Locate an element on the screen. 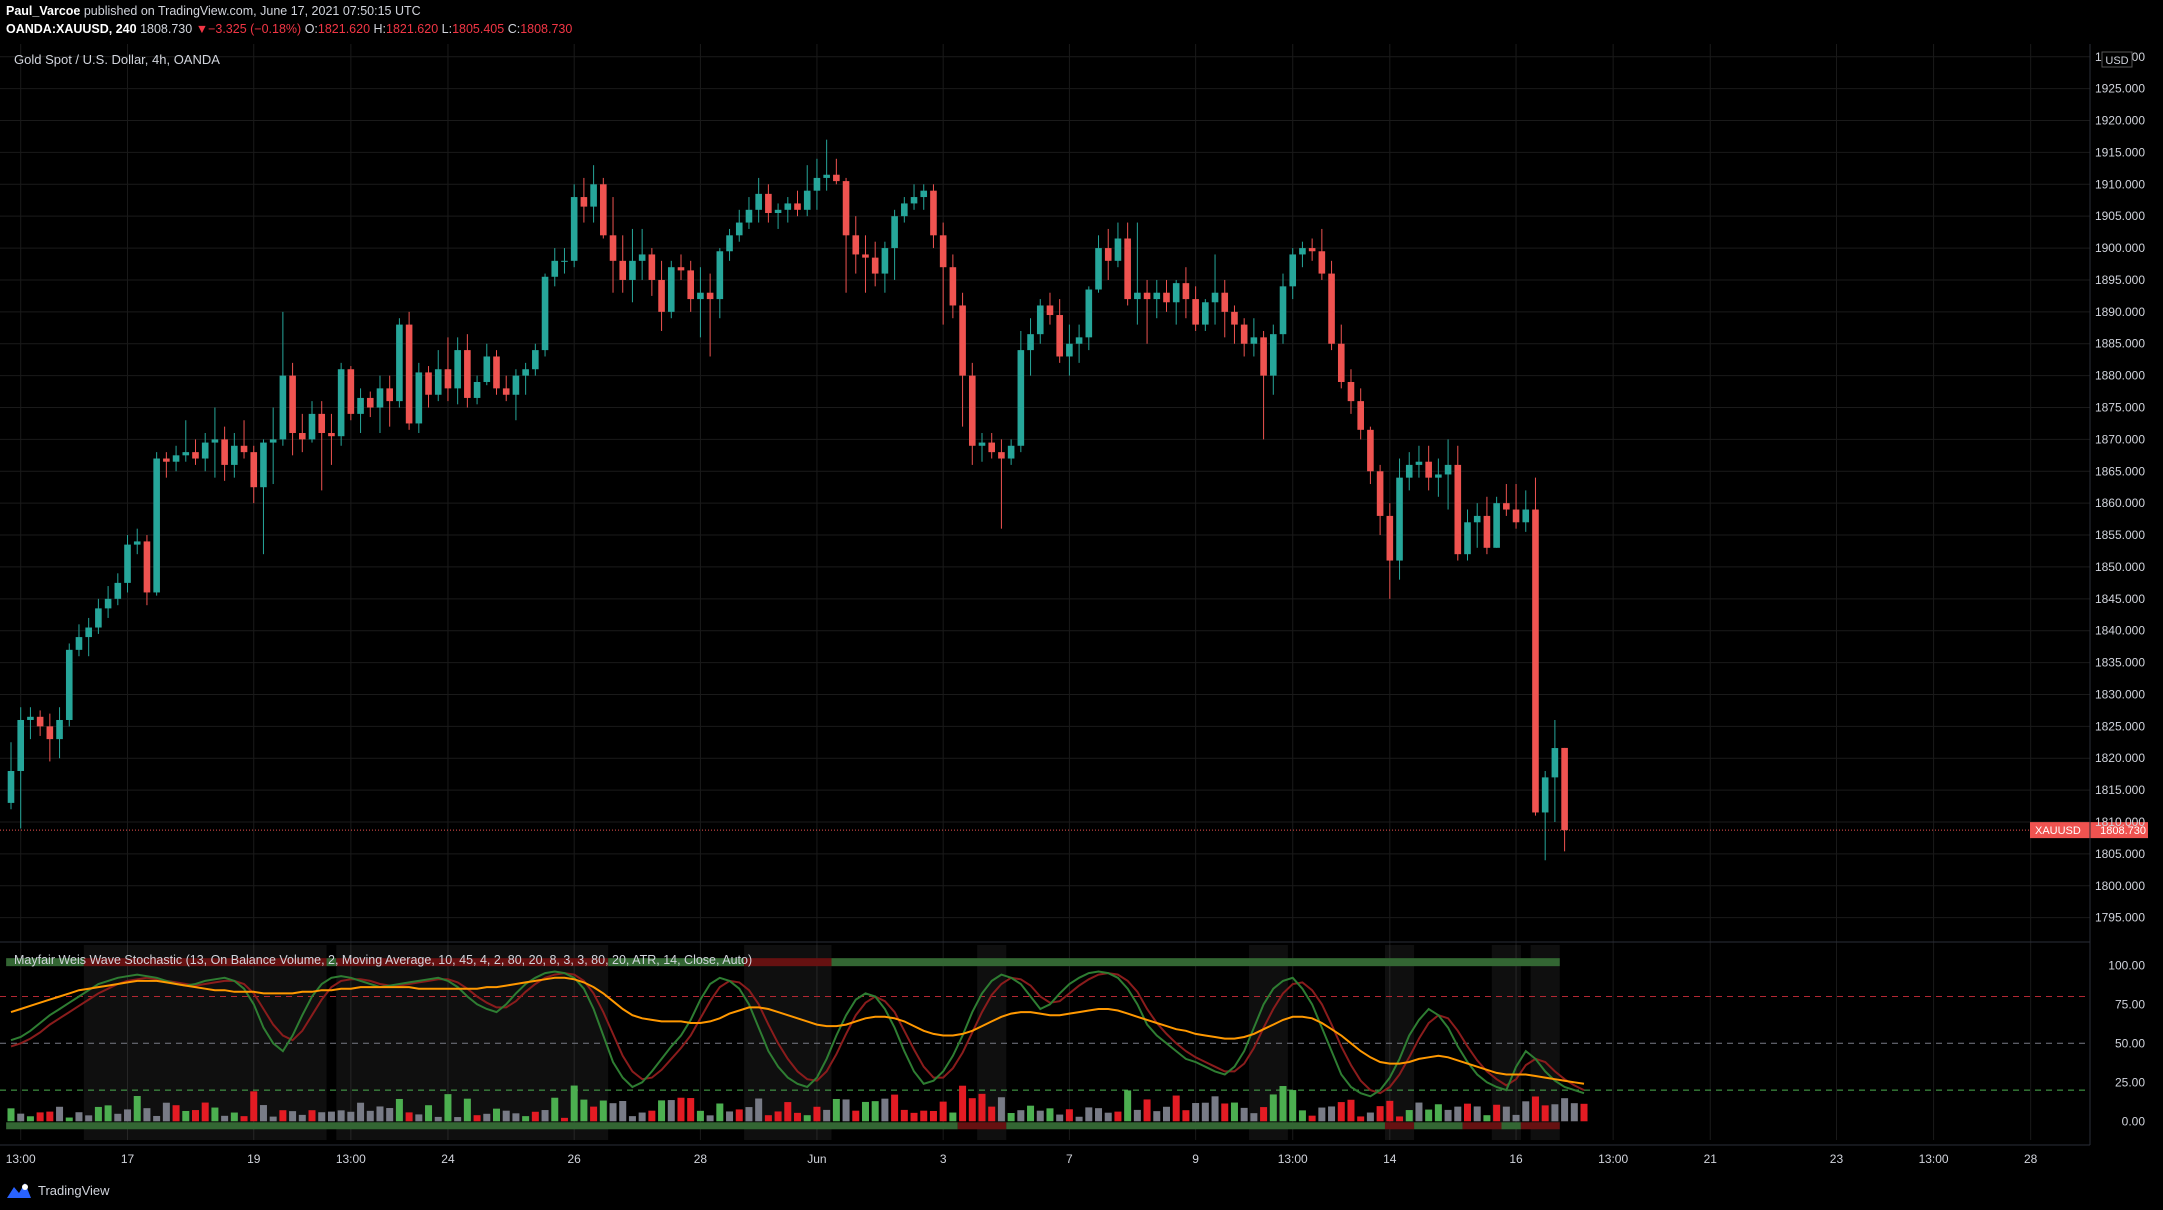 The image size is (2163, 1210). price-axis-label: 1895.000 is located at coordinates (2120, 280).